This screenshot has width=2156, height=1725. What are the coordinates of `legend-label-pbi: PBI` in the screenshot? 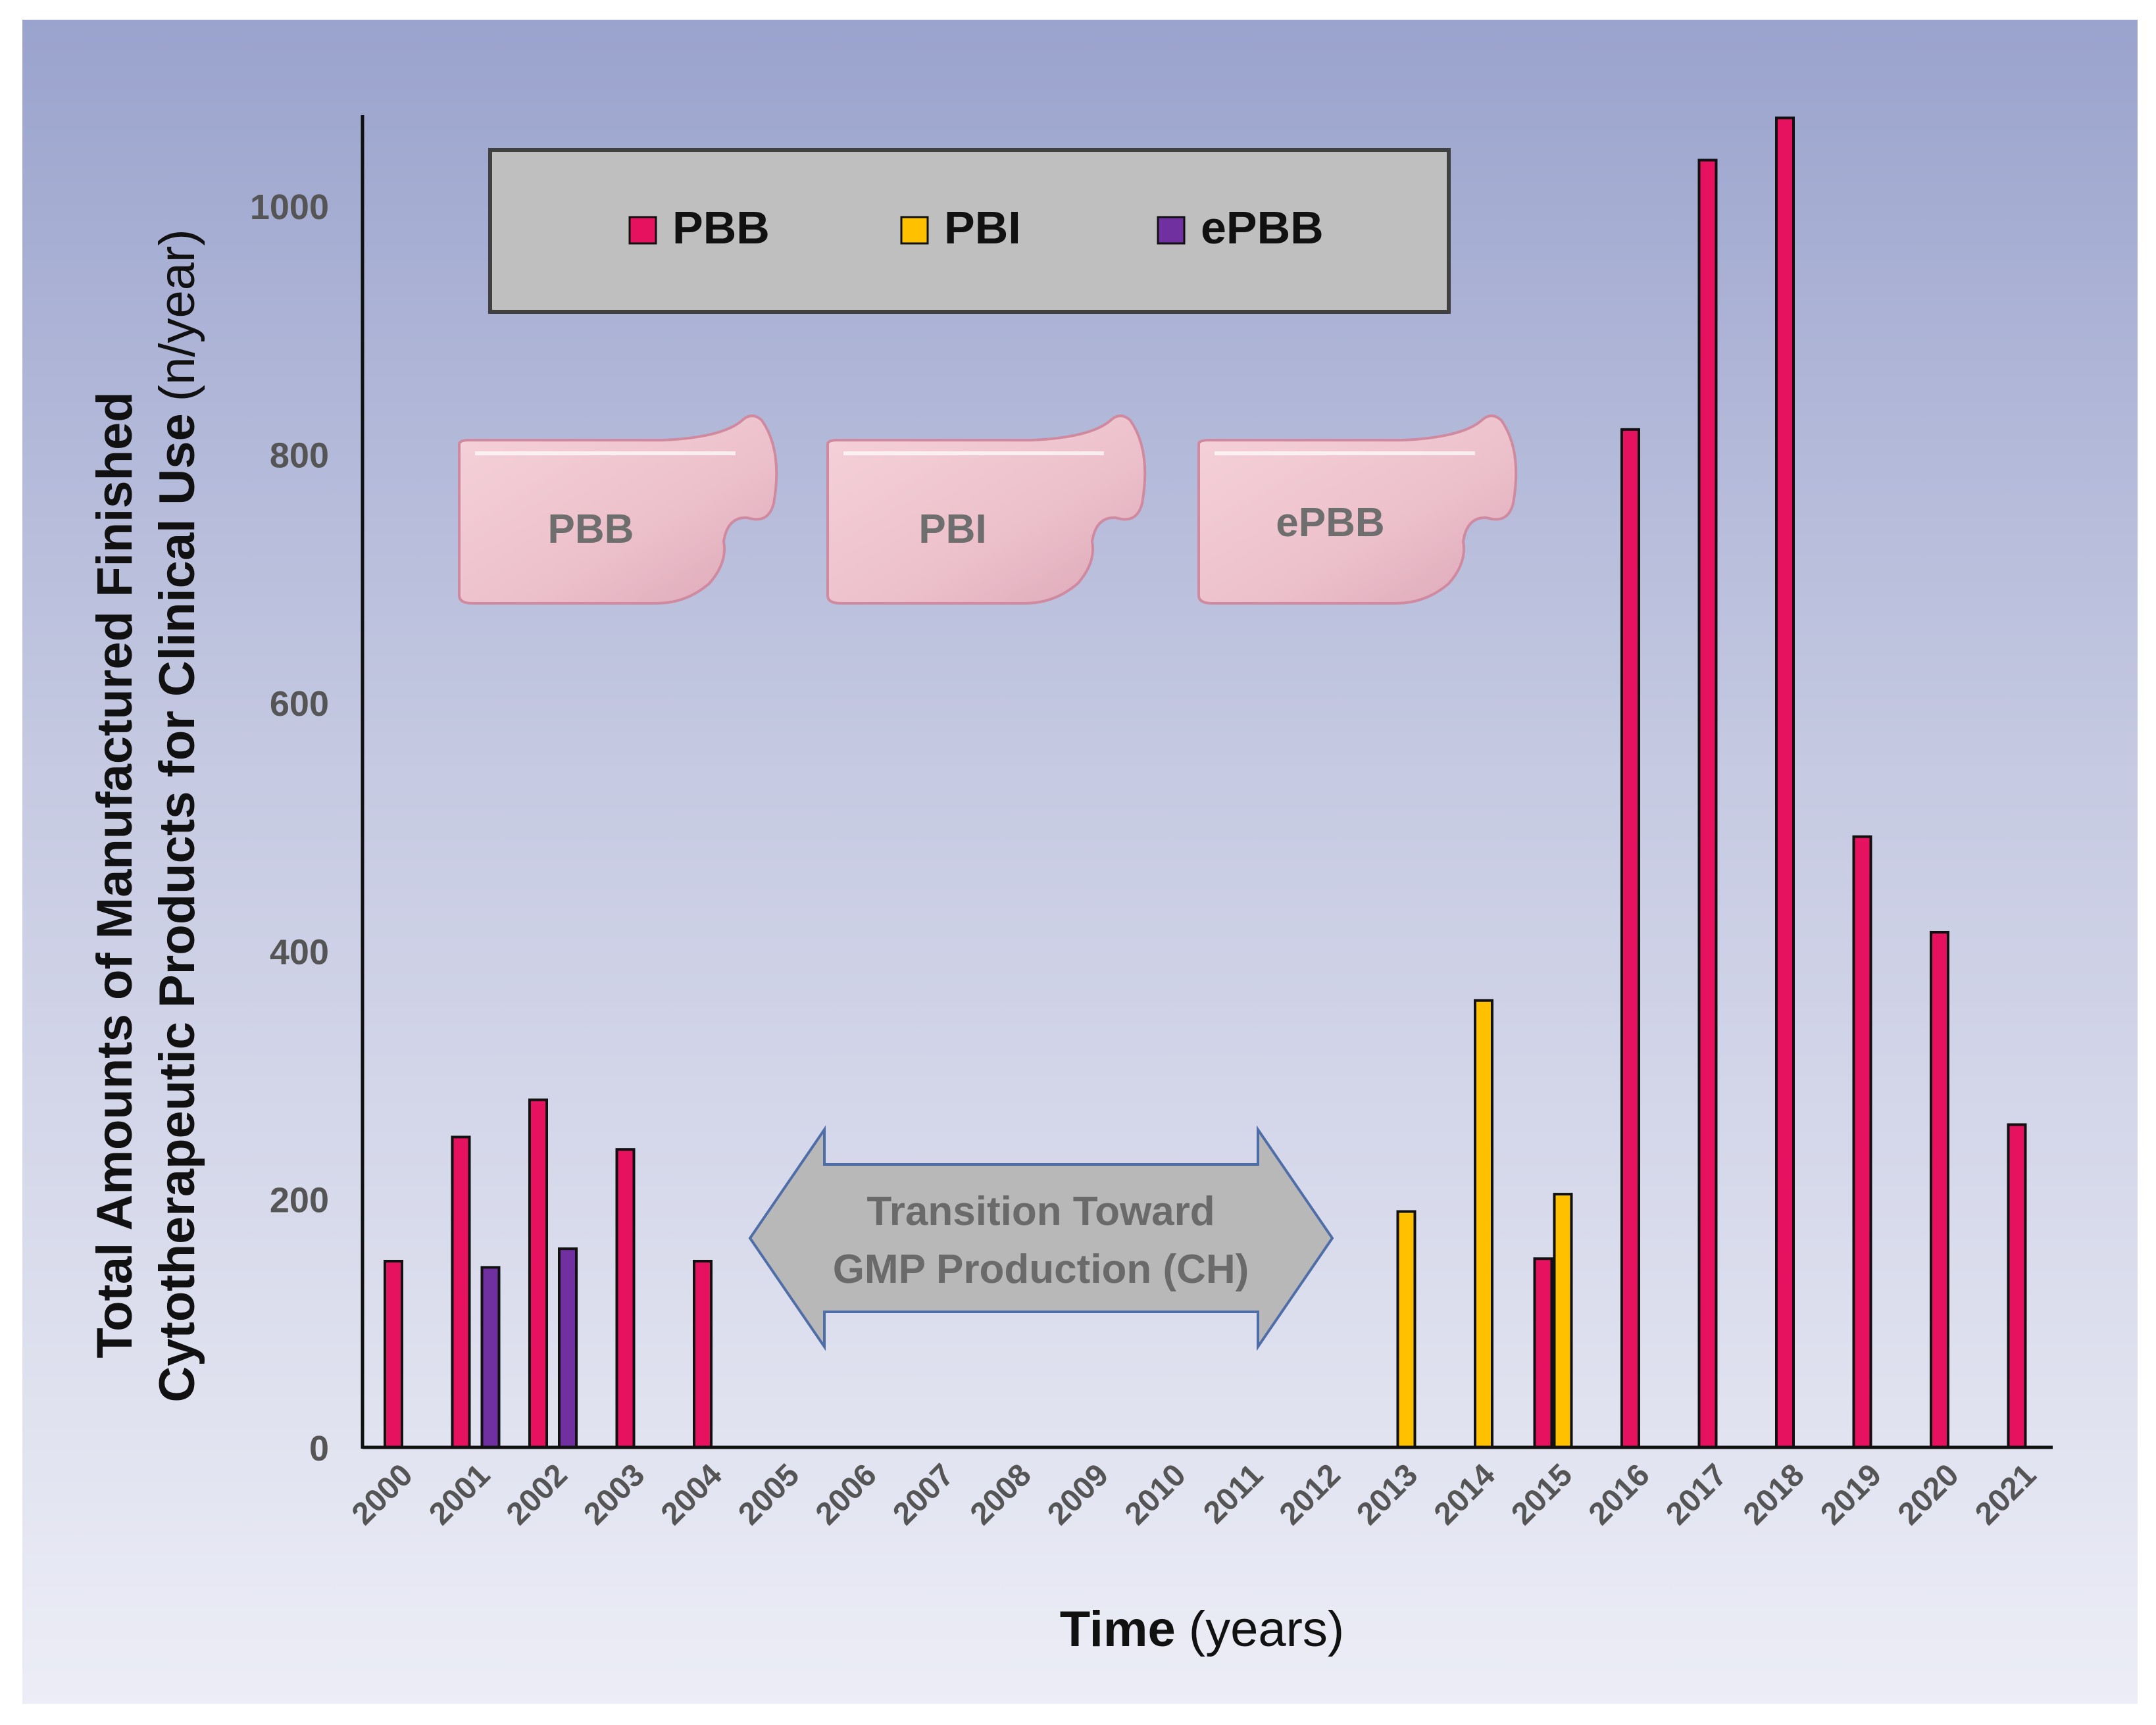 It's located at (983, 228).